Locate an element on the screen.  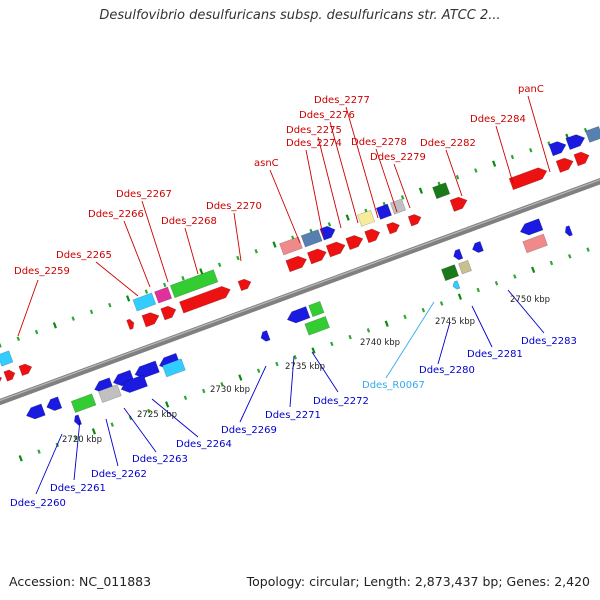
forward-gene-label: Ddes_2277 is located at coordinates (342, 100).